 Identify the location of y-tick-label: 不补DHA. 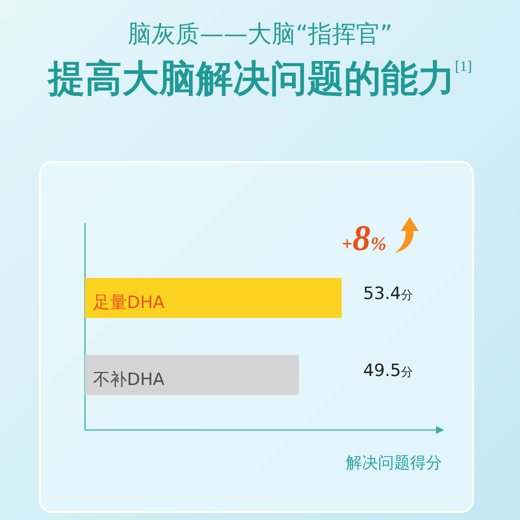
(129, 380).